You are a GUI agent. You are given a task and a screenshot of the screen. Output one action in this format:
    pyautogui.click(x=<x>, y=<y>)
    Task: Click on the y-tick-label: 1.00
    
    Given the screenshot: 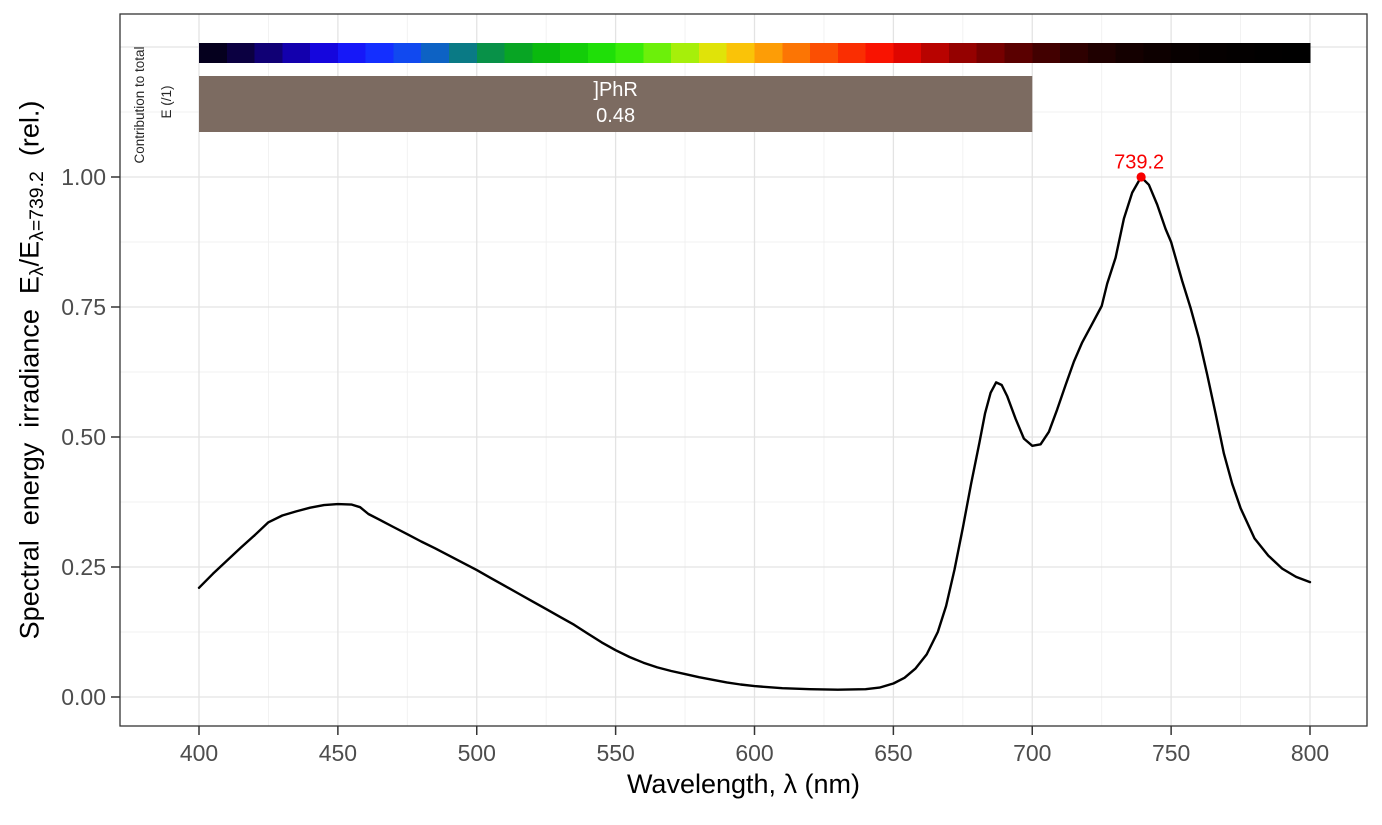 What is the action you would take?
    pyautogui.click(x=83, y=177)
    